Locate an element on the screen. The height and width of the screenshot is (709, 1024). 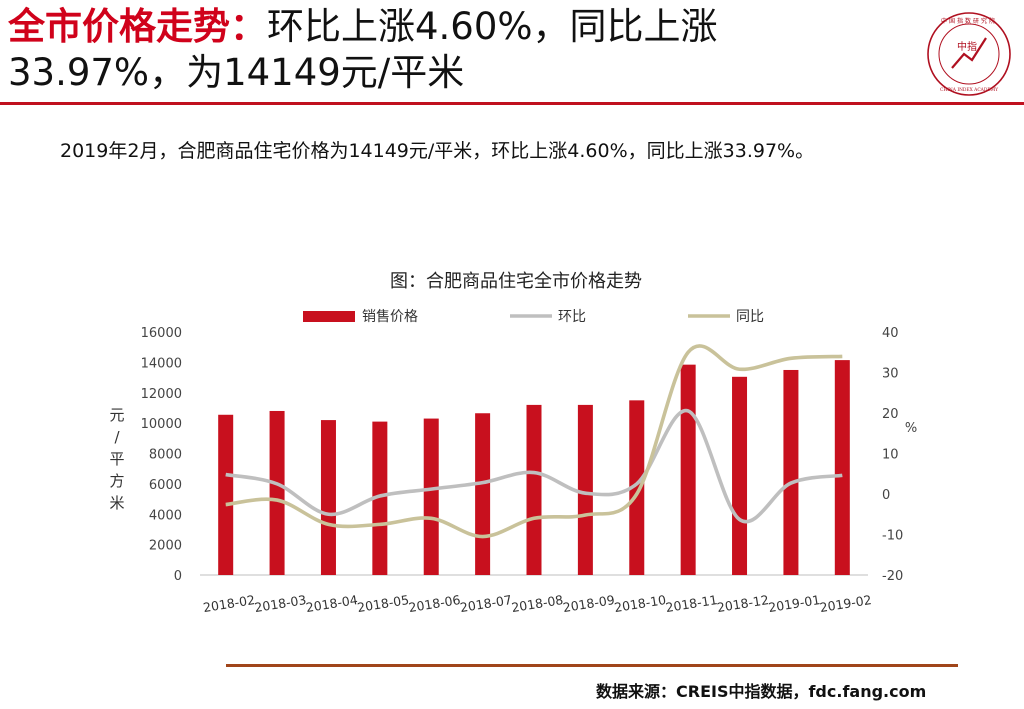
title-line-1: 全市价格走势：环比上涨4.60%，同比上涨 is located at coordinates (458, 27).